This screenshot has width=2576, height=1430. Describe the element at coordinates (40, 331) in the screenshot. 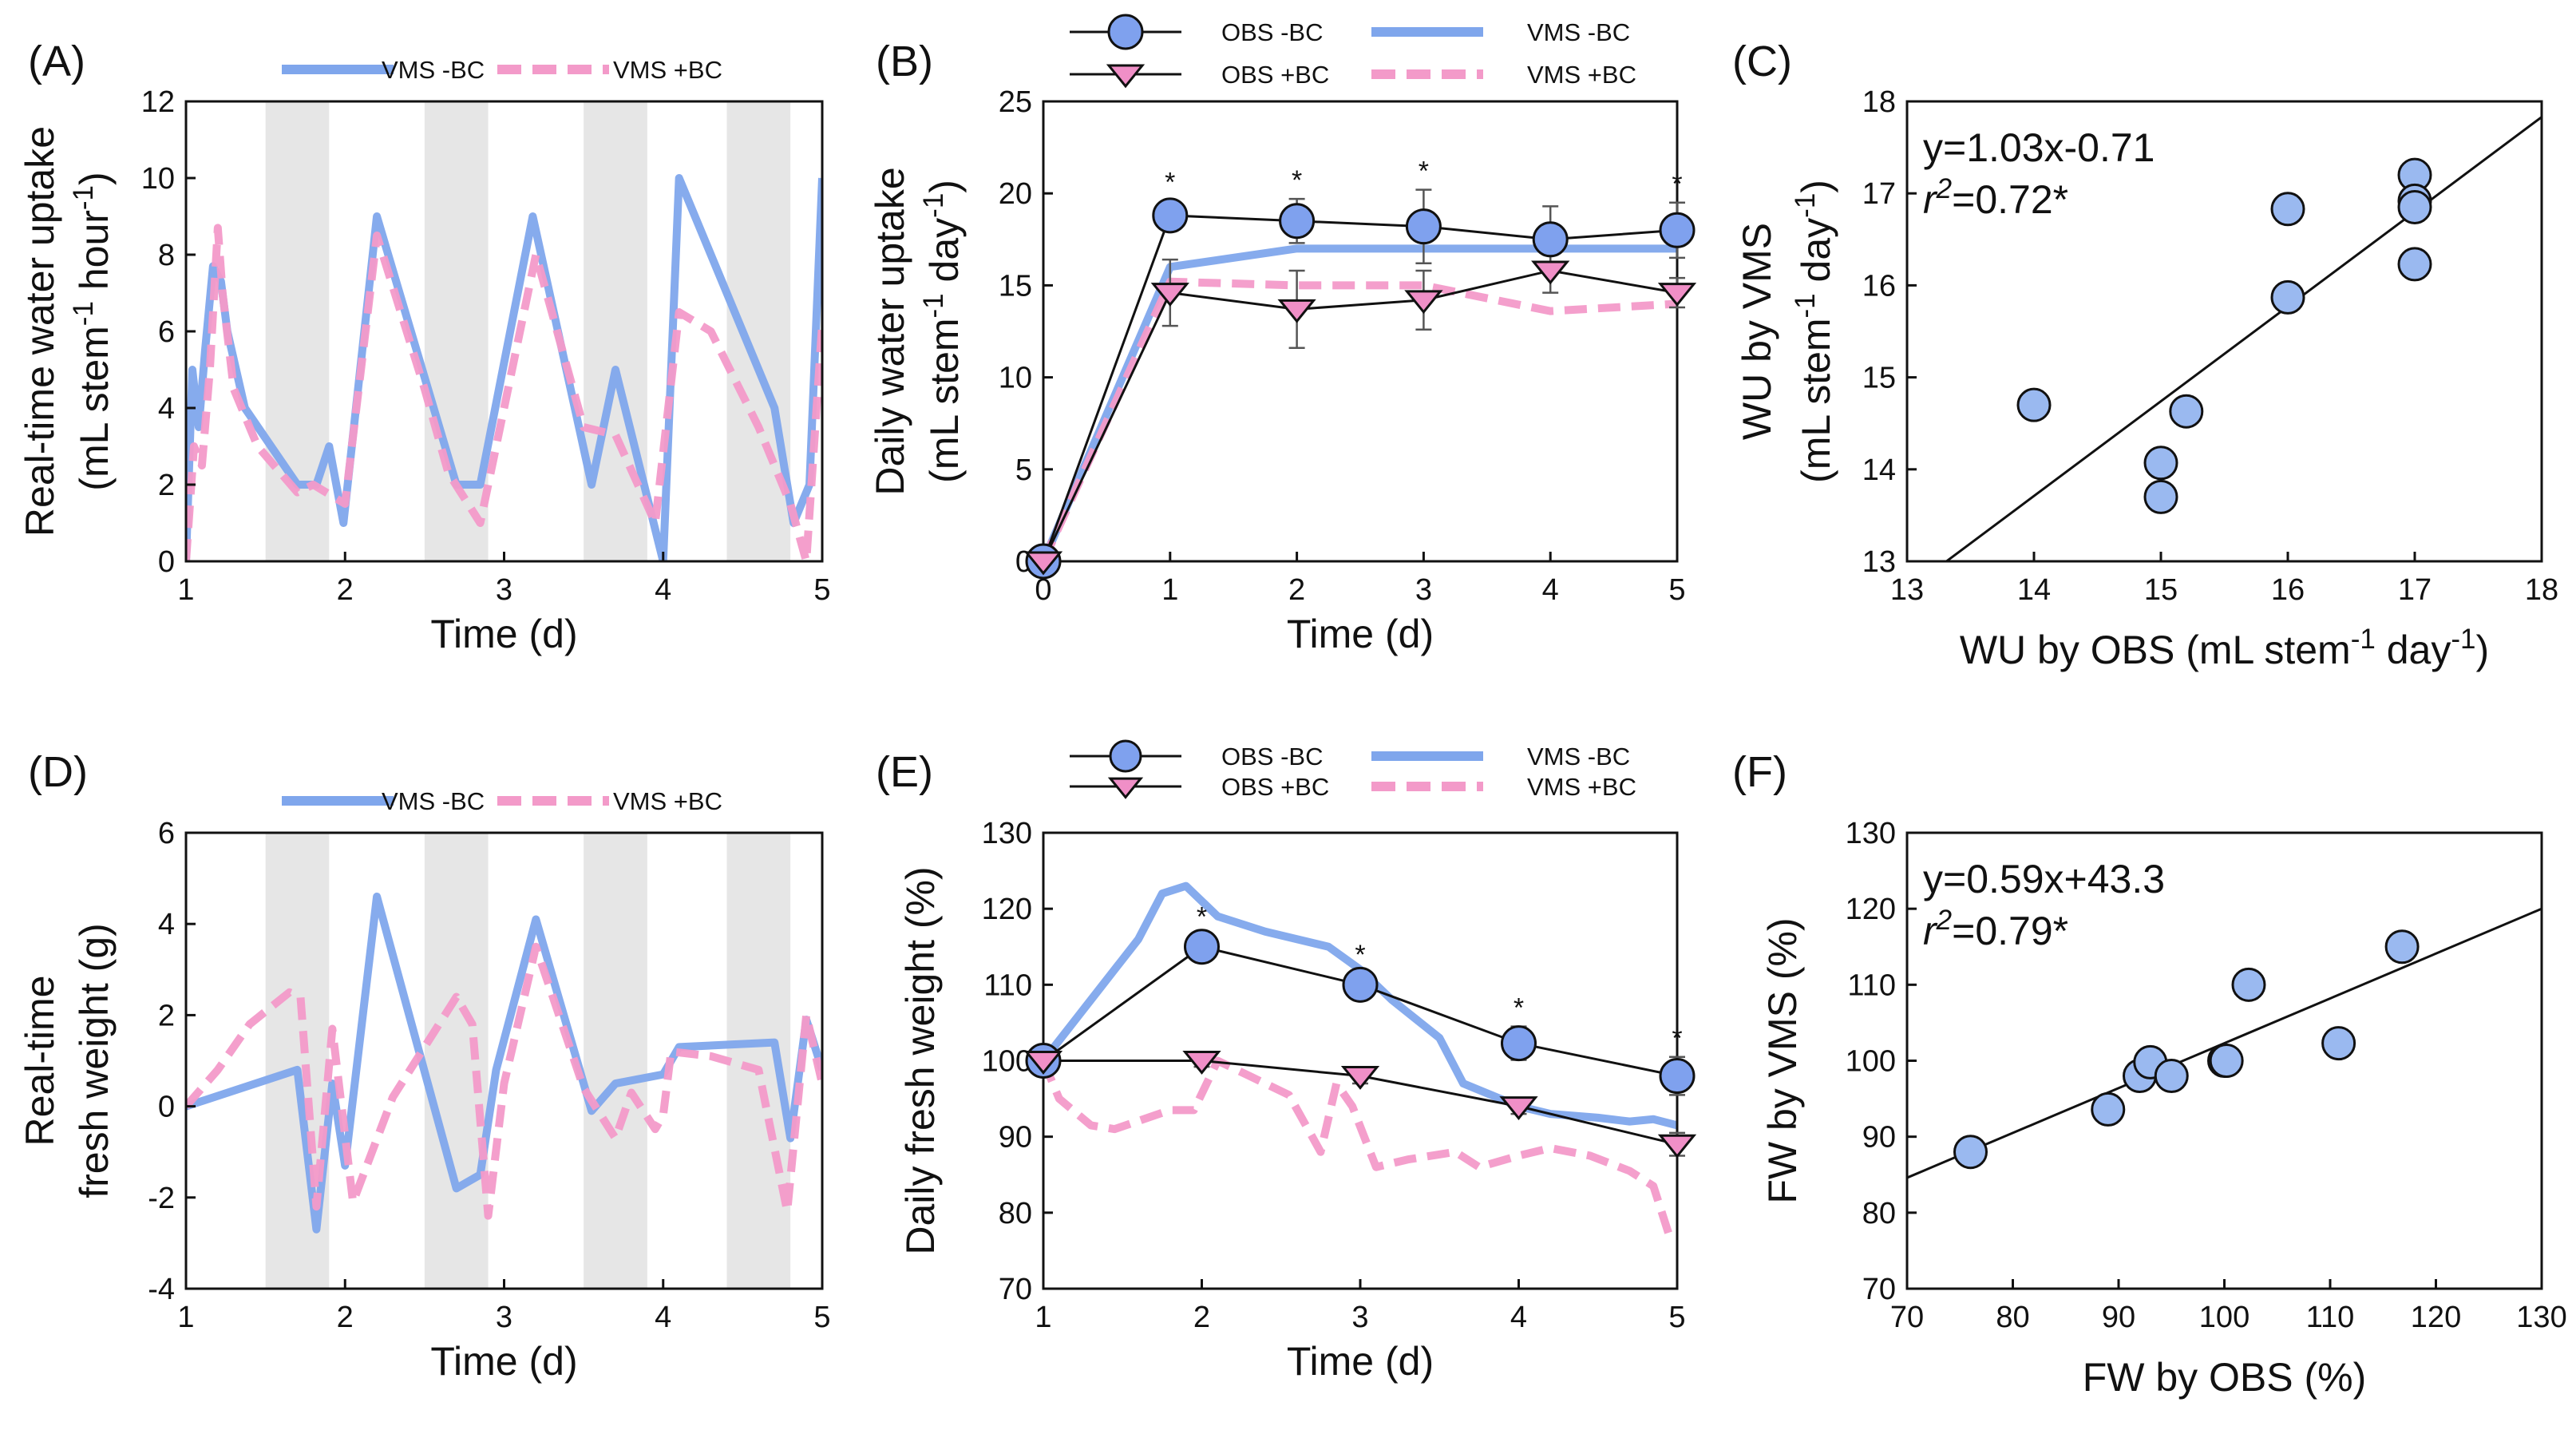

I see `y-axis-label: Real-time water uptake` at that location.